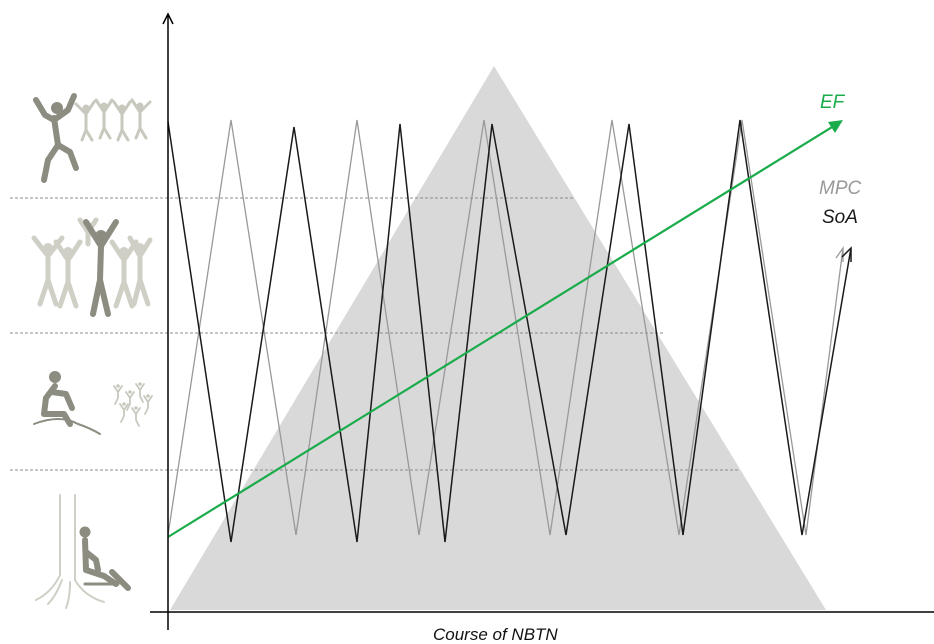 The height and width of the screenshot is (644, 934). I want to click on mpc-label: MPC, so click(840, 188).